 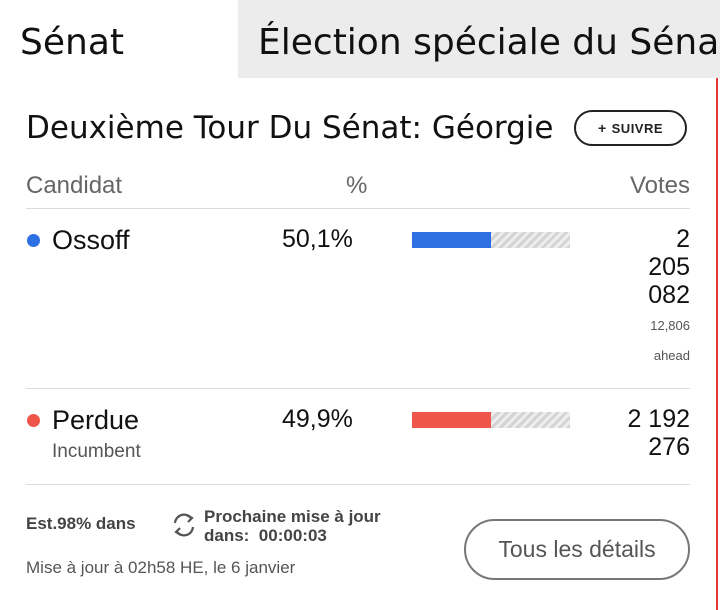 What do you see at coordinates (577, 549) in the screenshot?
I see `full-details-button: Tous les détails` at bounding box center [577, 549].